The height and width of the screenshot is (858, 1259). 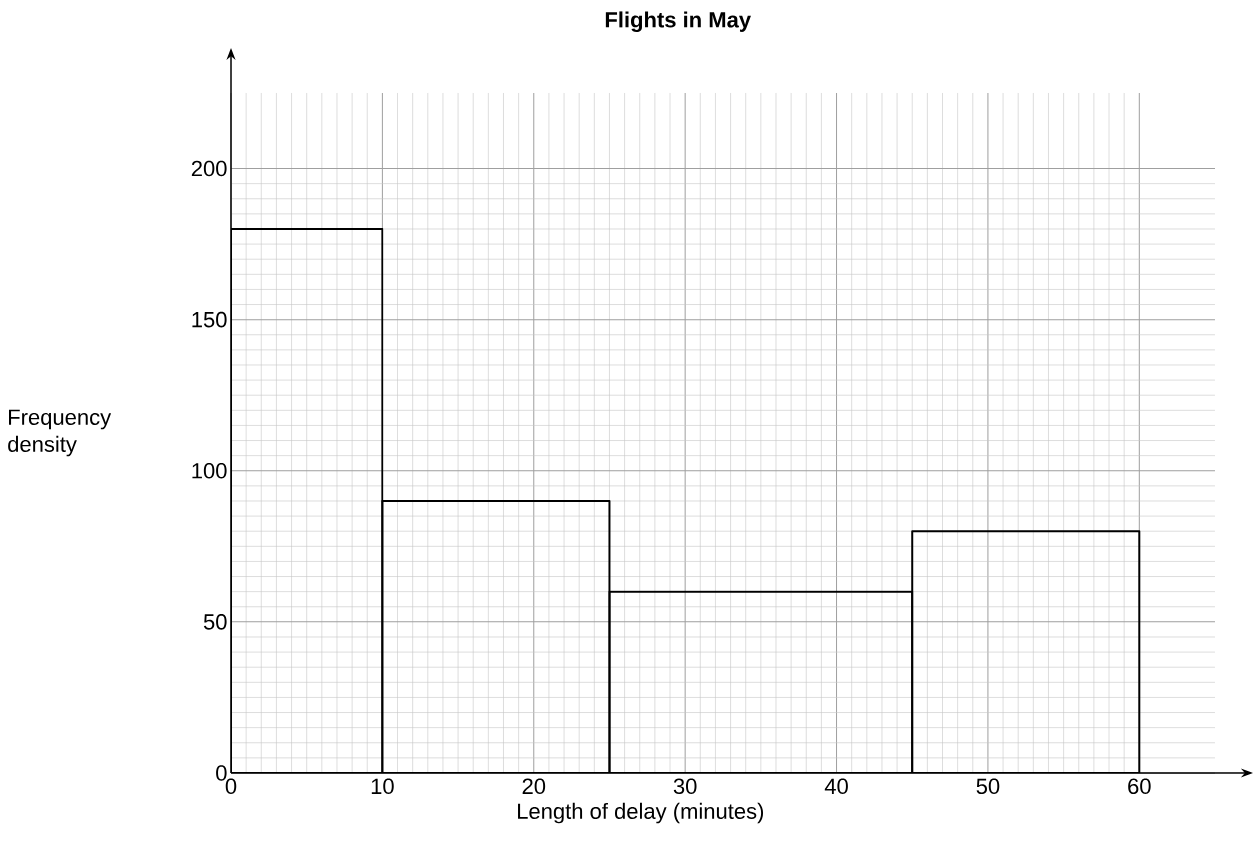 What do you see at coordinates (641, 813) in the screenshot?
I see `x-axis-title: Length of delay (minutes)` at bounding box center [641, 813].